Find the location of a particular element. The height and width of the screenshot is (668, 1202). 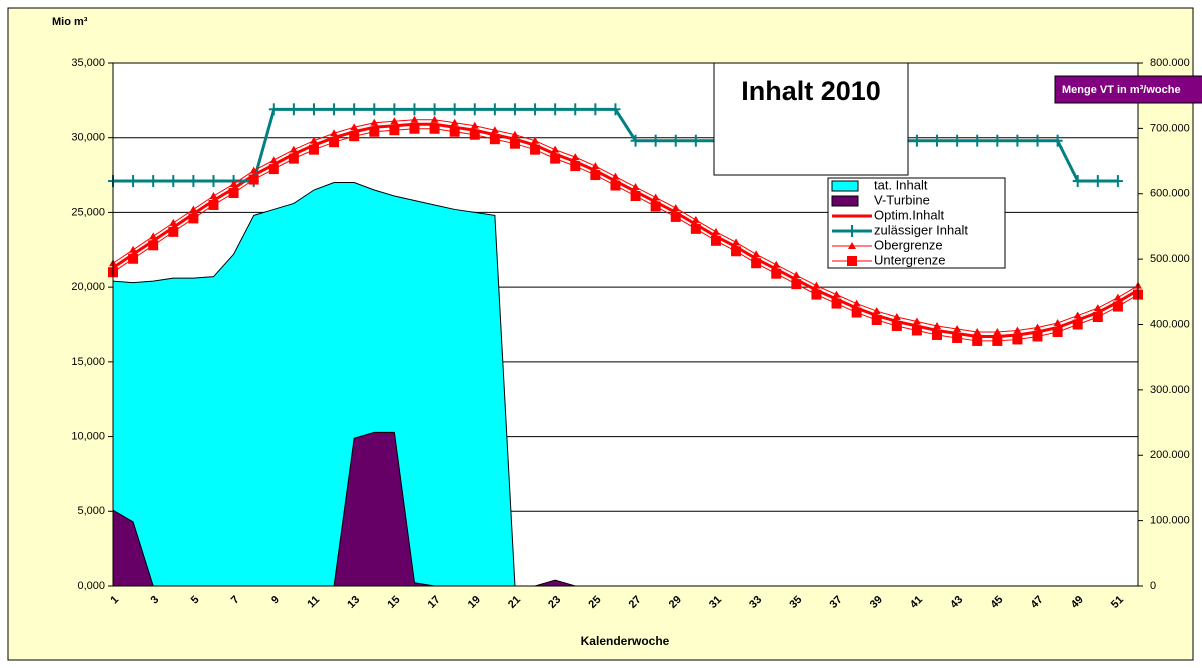

legend is located at coordinates (916, 223).